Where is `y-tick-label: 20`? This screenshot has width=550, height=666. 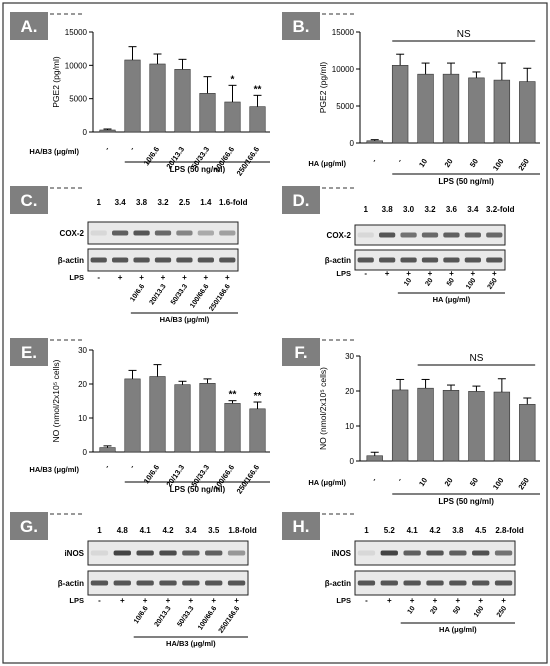
y-tick-label: 20 is located at coordinates (82, 384).